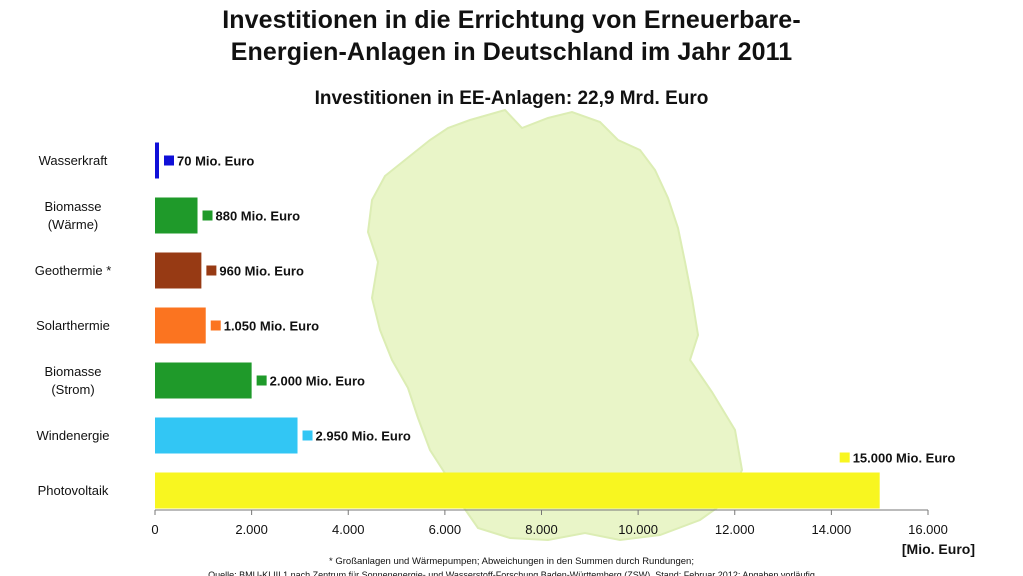 This screenshot has width=1023, height=576. Describe the element at coordinates (317, 381) in the screenshot. I see `data-label-4: 2.000 Mio. Euro` at that location.